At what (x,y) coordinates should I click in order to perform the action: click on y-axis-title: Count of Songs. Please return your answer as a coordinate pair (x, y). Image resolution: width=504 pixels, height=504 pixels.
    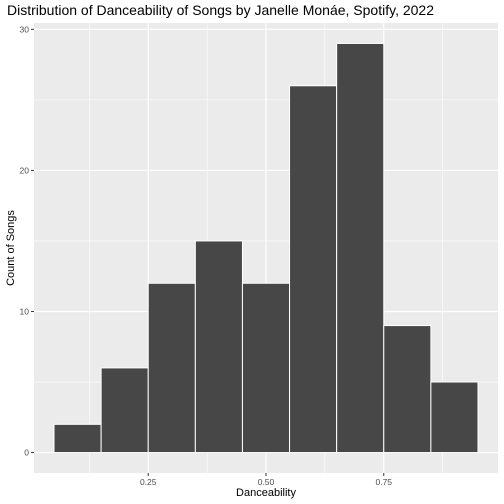
    Looking at the image, I should click on (11, 248).